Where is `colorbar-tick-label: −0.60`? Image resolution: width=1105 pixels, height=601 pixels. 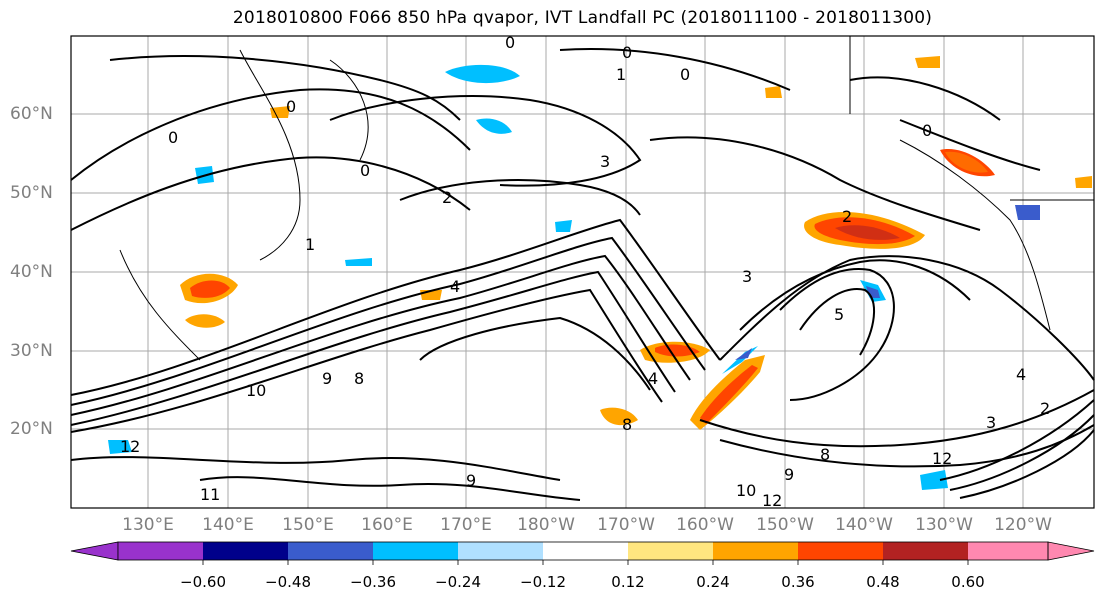 colorbar-tick-label: −0.60 is located at coordinates (203, 582).